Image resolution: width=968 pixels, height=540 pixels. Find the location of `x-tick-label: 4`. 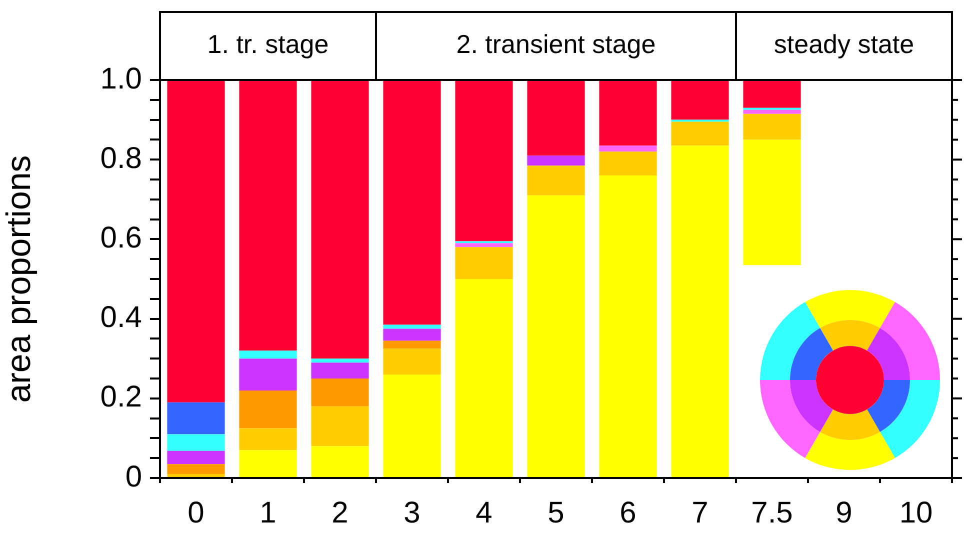

x-tick-label: 4 is located at coordinates (484, 513).